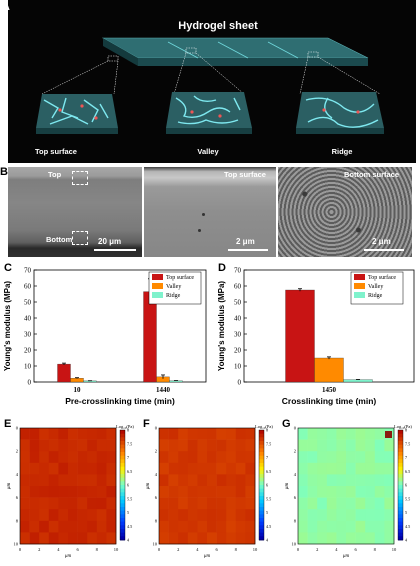  What do you see at coordinates (173, 296) in the screenshot?
I see `legend-entry: Ridge` at bounding box center [173, 296].